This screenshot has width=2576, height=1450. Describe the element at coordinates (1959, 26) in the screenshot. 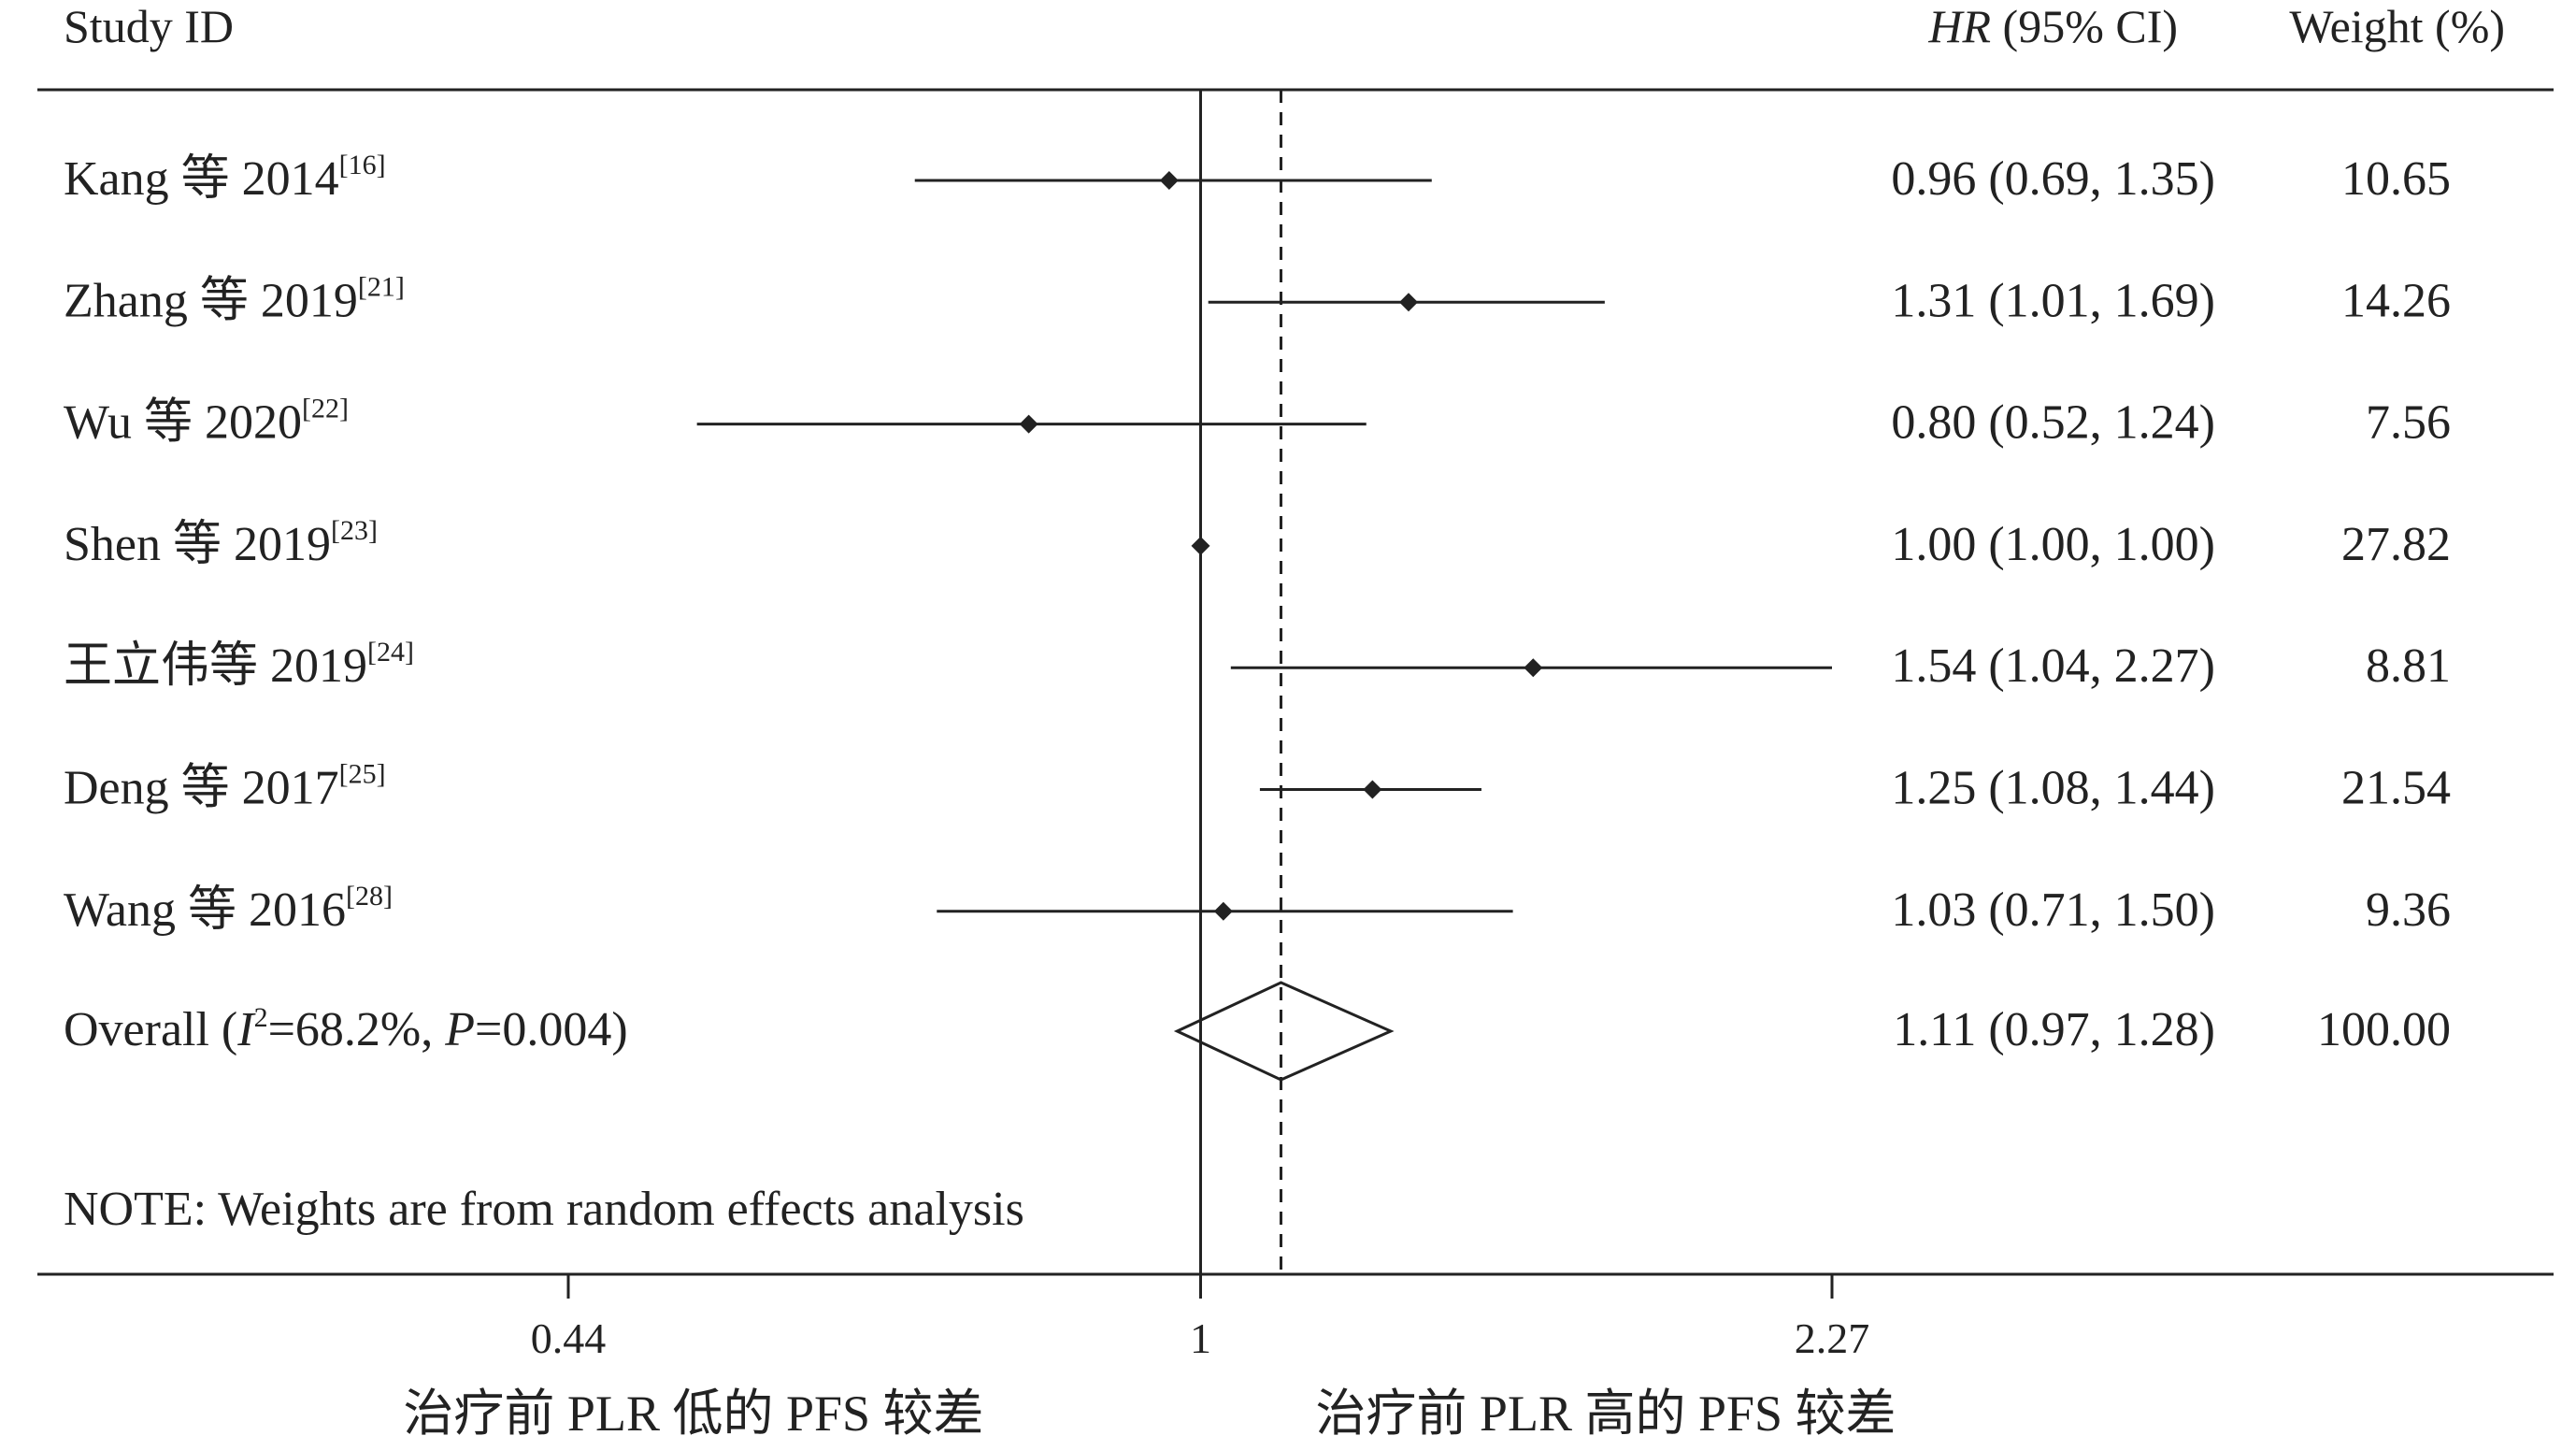

I see `header-hr-symbol: HR` at that location.